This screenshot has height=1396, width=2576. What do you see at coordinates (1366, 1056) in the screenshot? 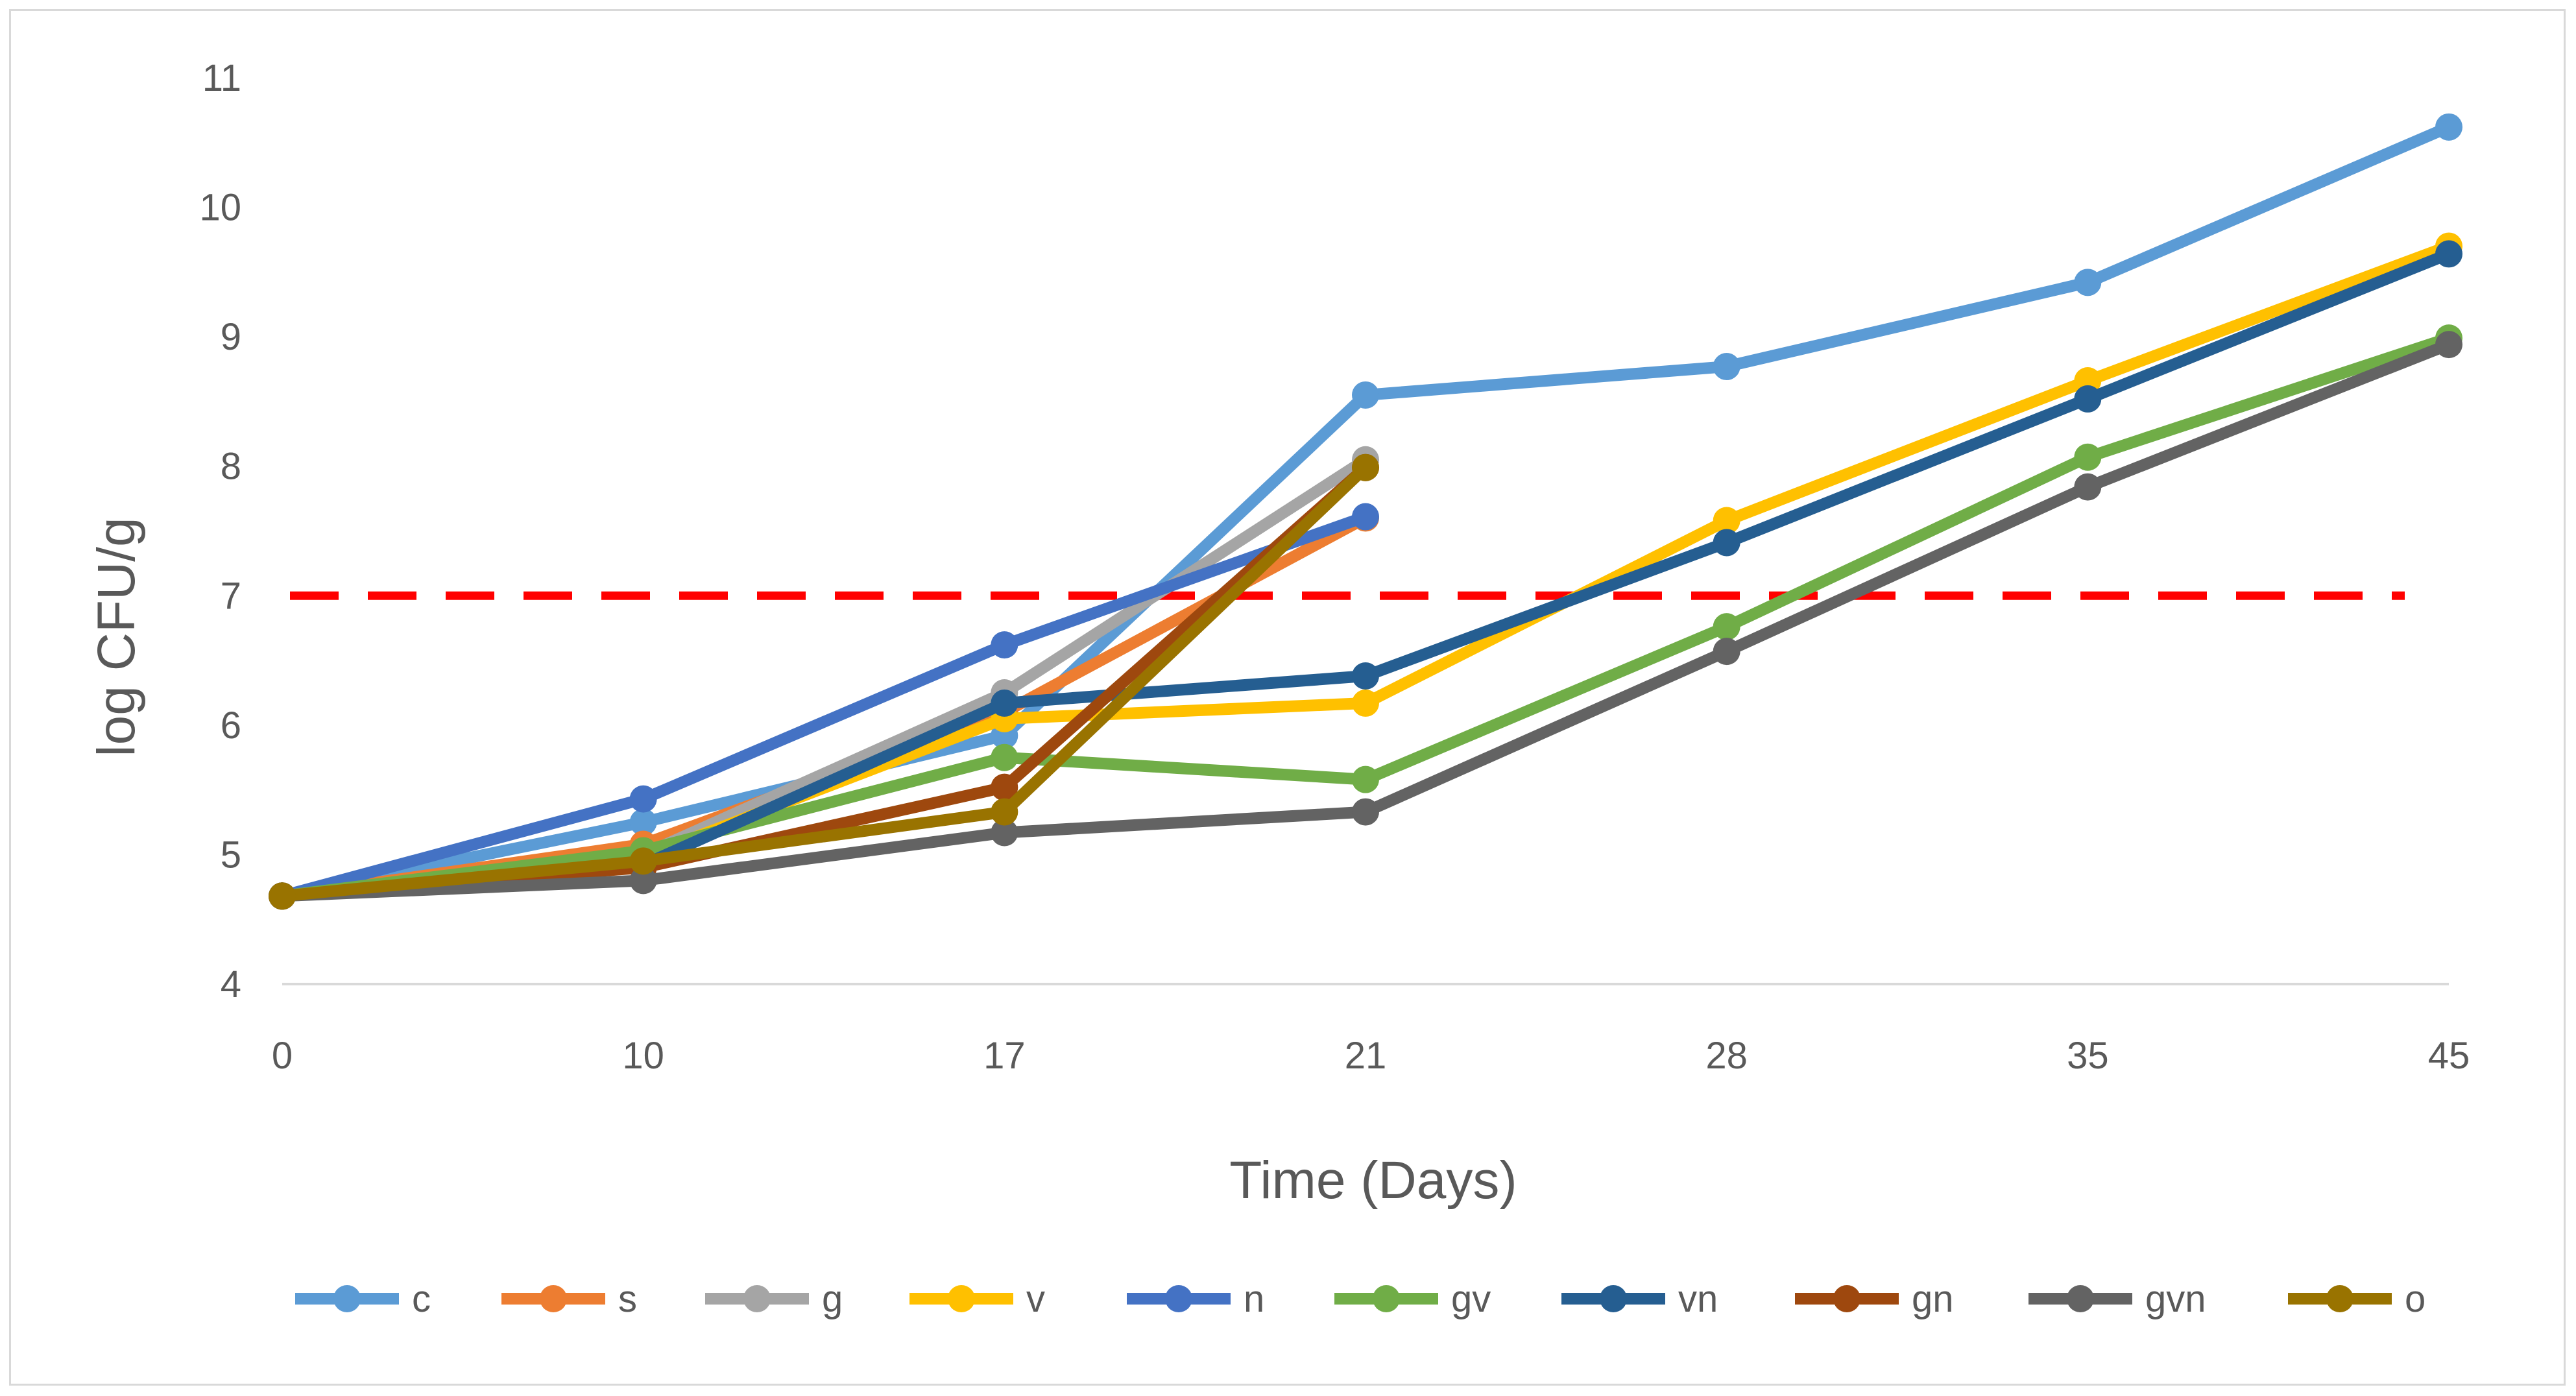
I see `x-tick-label: 21` at bounding box center [1366, 1056].